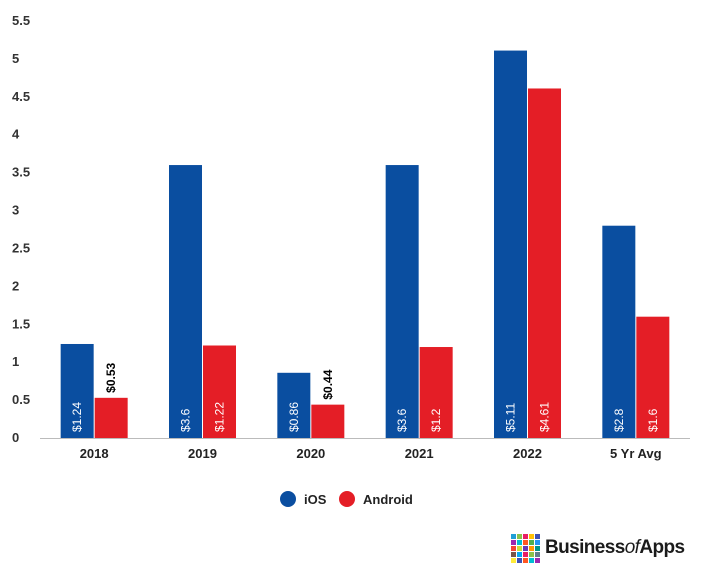 Image resolution: width=705 pixels, height=578 pixels. I want to click on logo-wordmark: BusinessofApps, so click(615, 548).